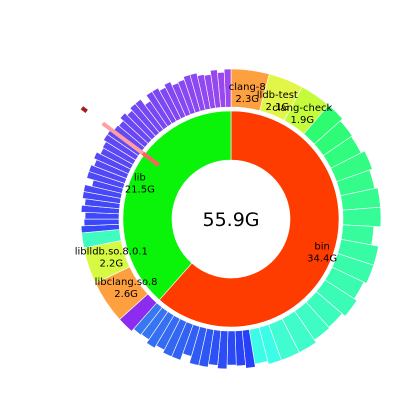 The width and height of the screenshot is (416, 405). I want to click on label-liblldb-so-8-0-1: liblldb.so.8.0.1 2.2G, so click(111, 257).